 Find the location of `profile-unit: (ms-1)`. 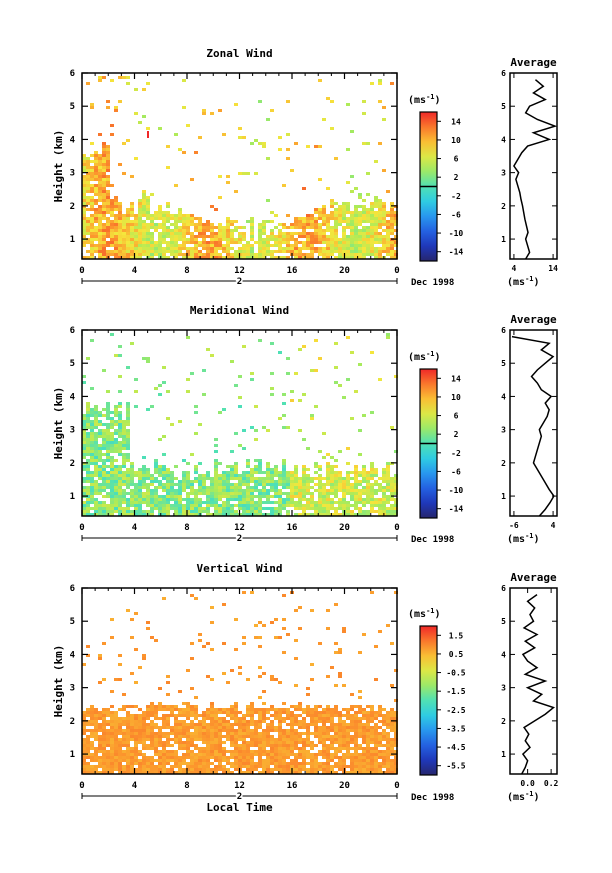

profile-unit: (ms-1) is located at coordinates (523, 796).